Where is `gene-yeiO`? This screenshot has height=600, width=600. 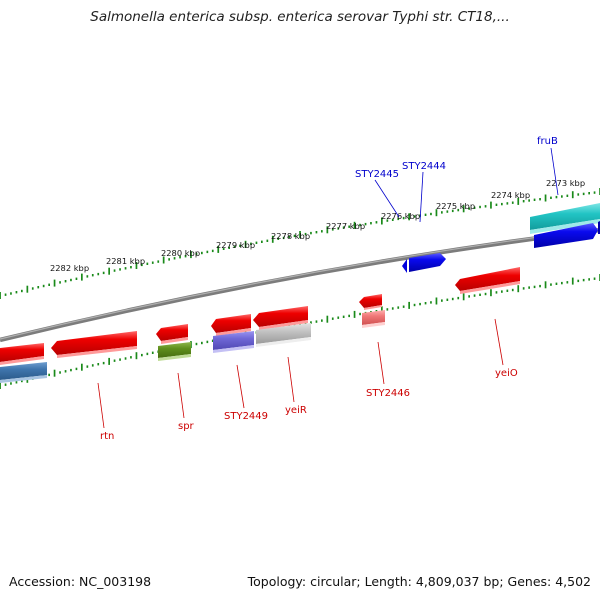
gene-yeiO is located at coordinates (487, 279).